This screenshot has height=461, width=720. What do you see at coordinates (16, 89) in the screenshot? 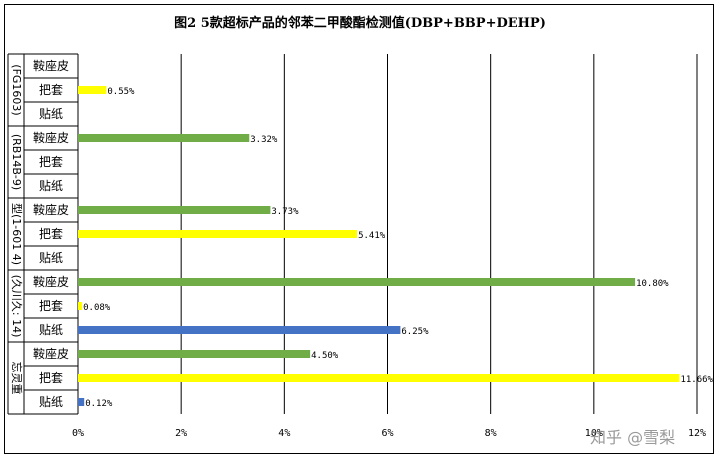
I see `group-label: (FG1603)` at bounding box center [16, 89].